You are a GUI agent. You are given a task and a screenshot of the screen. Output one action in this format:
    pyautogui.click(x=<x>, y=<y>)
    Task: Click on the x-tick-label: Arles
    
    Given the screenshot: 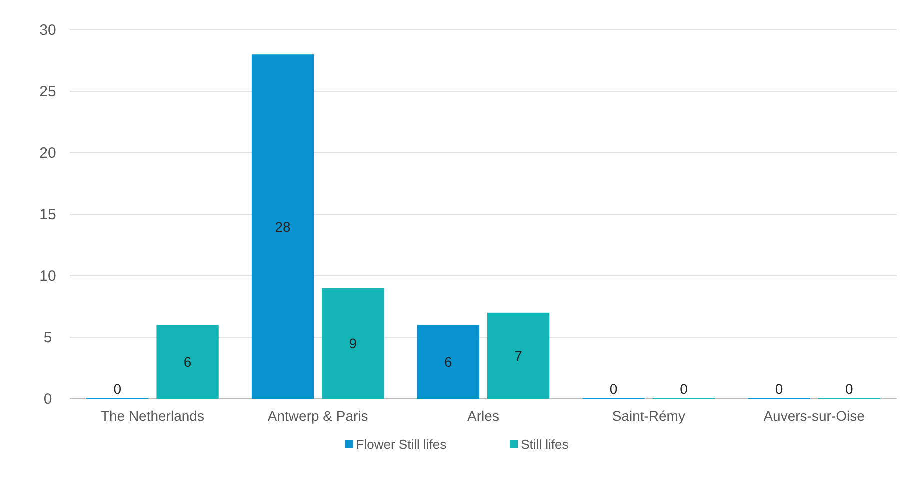 What is the action you would take?
    pyautogui.click(x=484, y=416)
    